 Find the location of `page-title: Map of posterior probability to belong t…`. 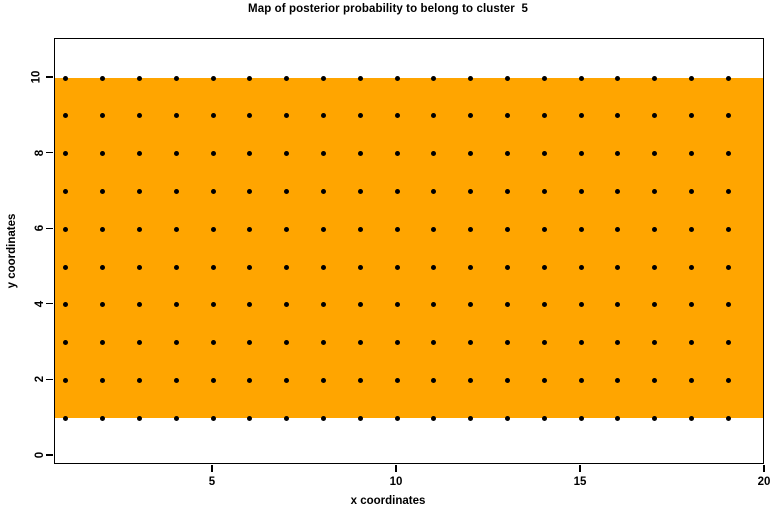

page-title: Map of posterior probability to belong t… is located at coordinates (388, 9).